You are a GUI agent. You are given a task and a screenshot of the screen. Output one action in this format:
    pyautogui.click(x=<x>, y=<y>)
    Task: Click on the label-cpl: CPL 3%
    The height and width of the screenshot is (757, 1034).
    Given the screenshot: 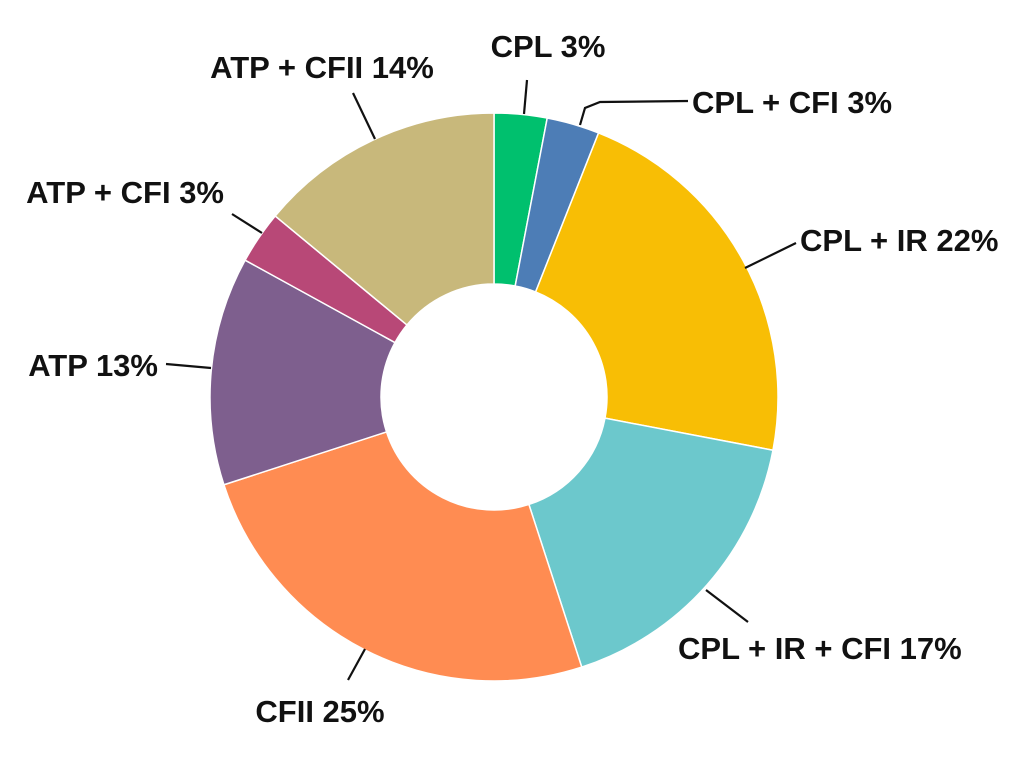 What is the action you would take?
    pyautogui.click(x=548, y=46)
    